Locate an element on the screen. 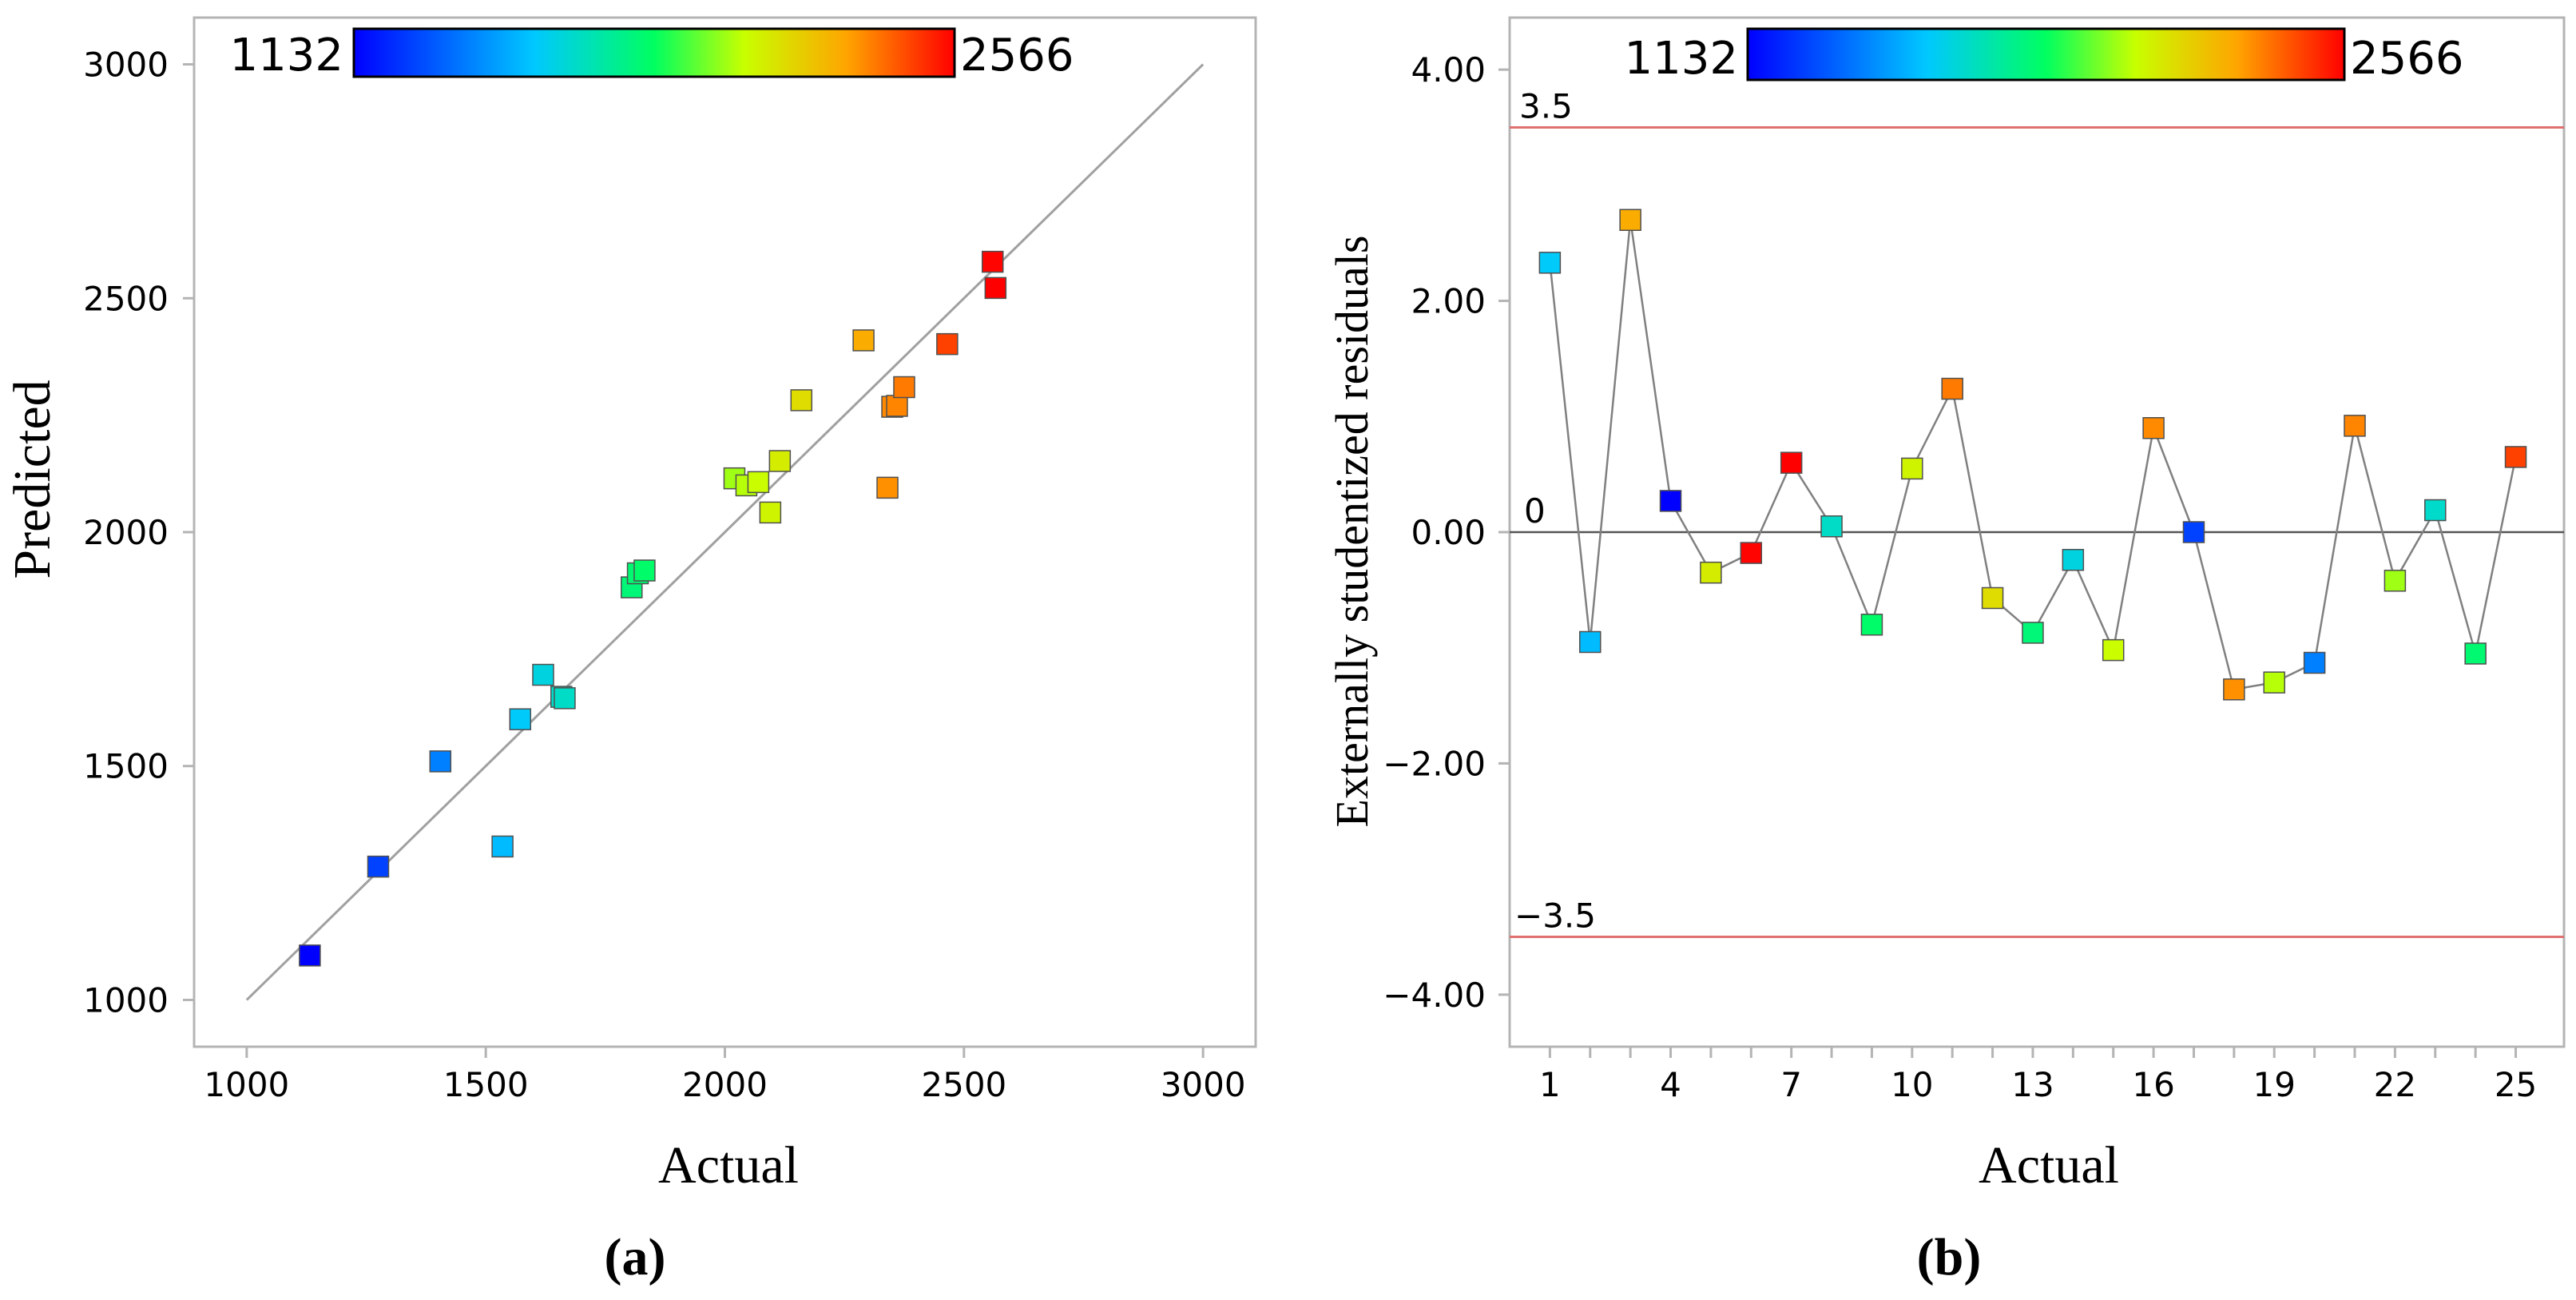 The width and height of the screenshot is (2576, 1300). panel-a-y-tick-label: 2500 is located at coordinates (126, 298).